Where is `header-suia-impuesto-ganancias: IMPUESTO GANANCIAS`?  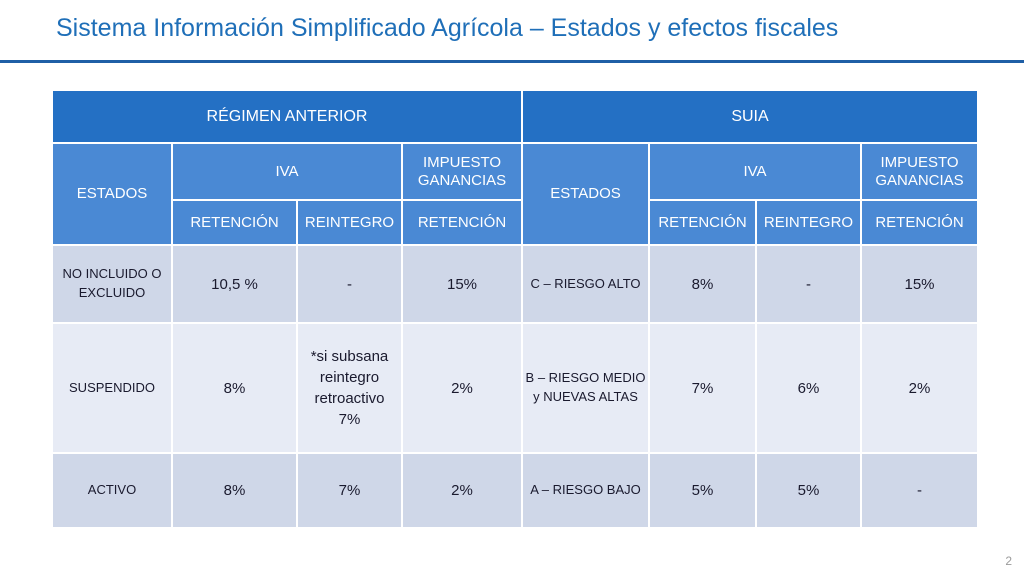
header-suia-impuesto-ganancias: IMPUESTO GANANCIAS is located at coordinates (919, 171).